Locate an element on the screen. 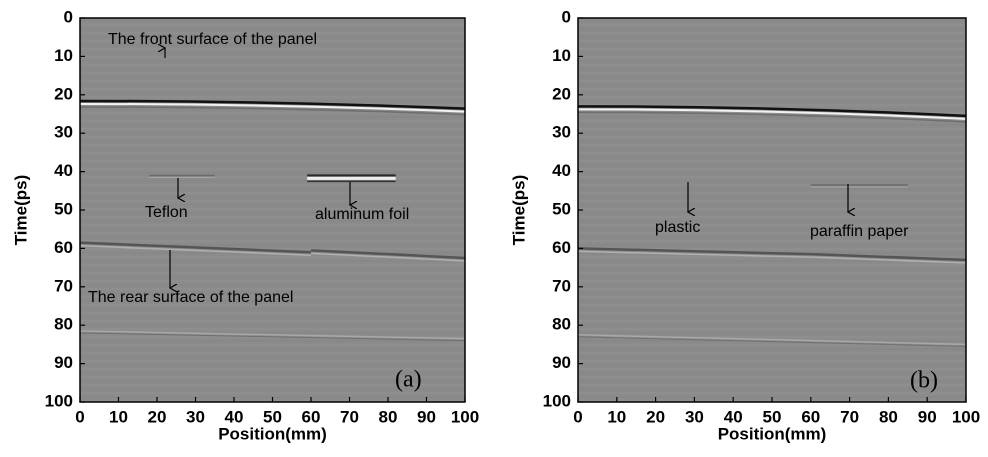 Image resolution: width=988 pixels, height=457 pixels. annotation: The front surface of the panel is located at coordinates (212, 39).